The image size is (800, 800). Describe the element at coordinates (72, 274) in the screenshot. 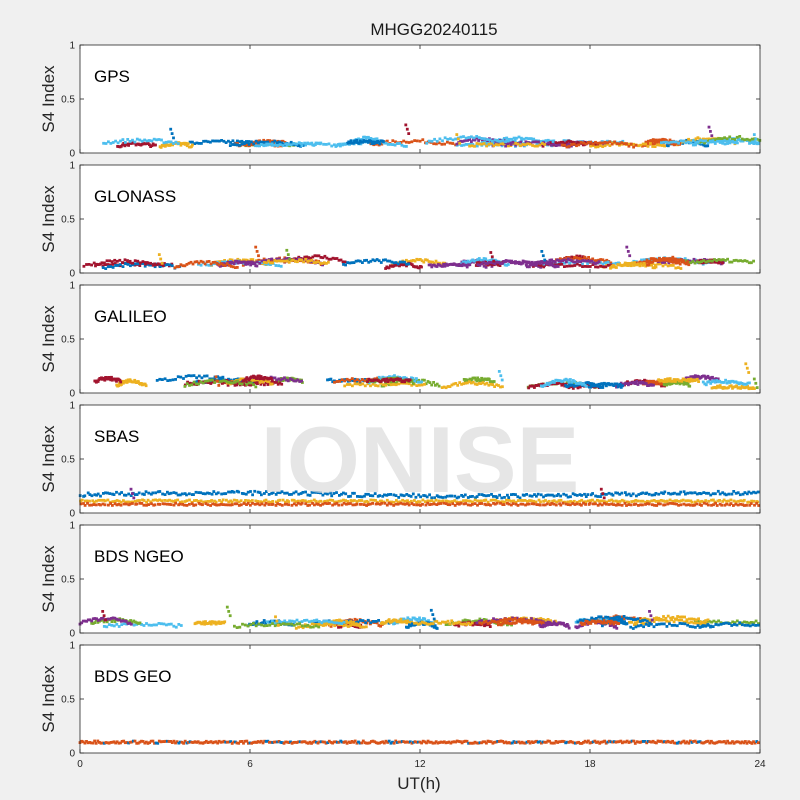

I see `y-tick-label: 0` at that location.